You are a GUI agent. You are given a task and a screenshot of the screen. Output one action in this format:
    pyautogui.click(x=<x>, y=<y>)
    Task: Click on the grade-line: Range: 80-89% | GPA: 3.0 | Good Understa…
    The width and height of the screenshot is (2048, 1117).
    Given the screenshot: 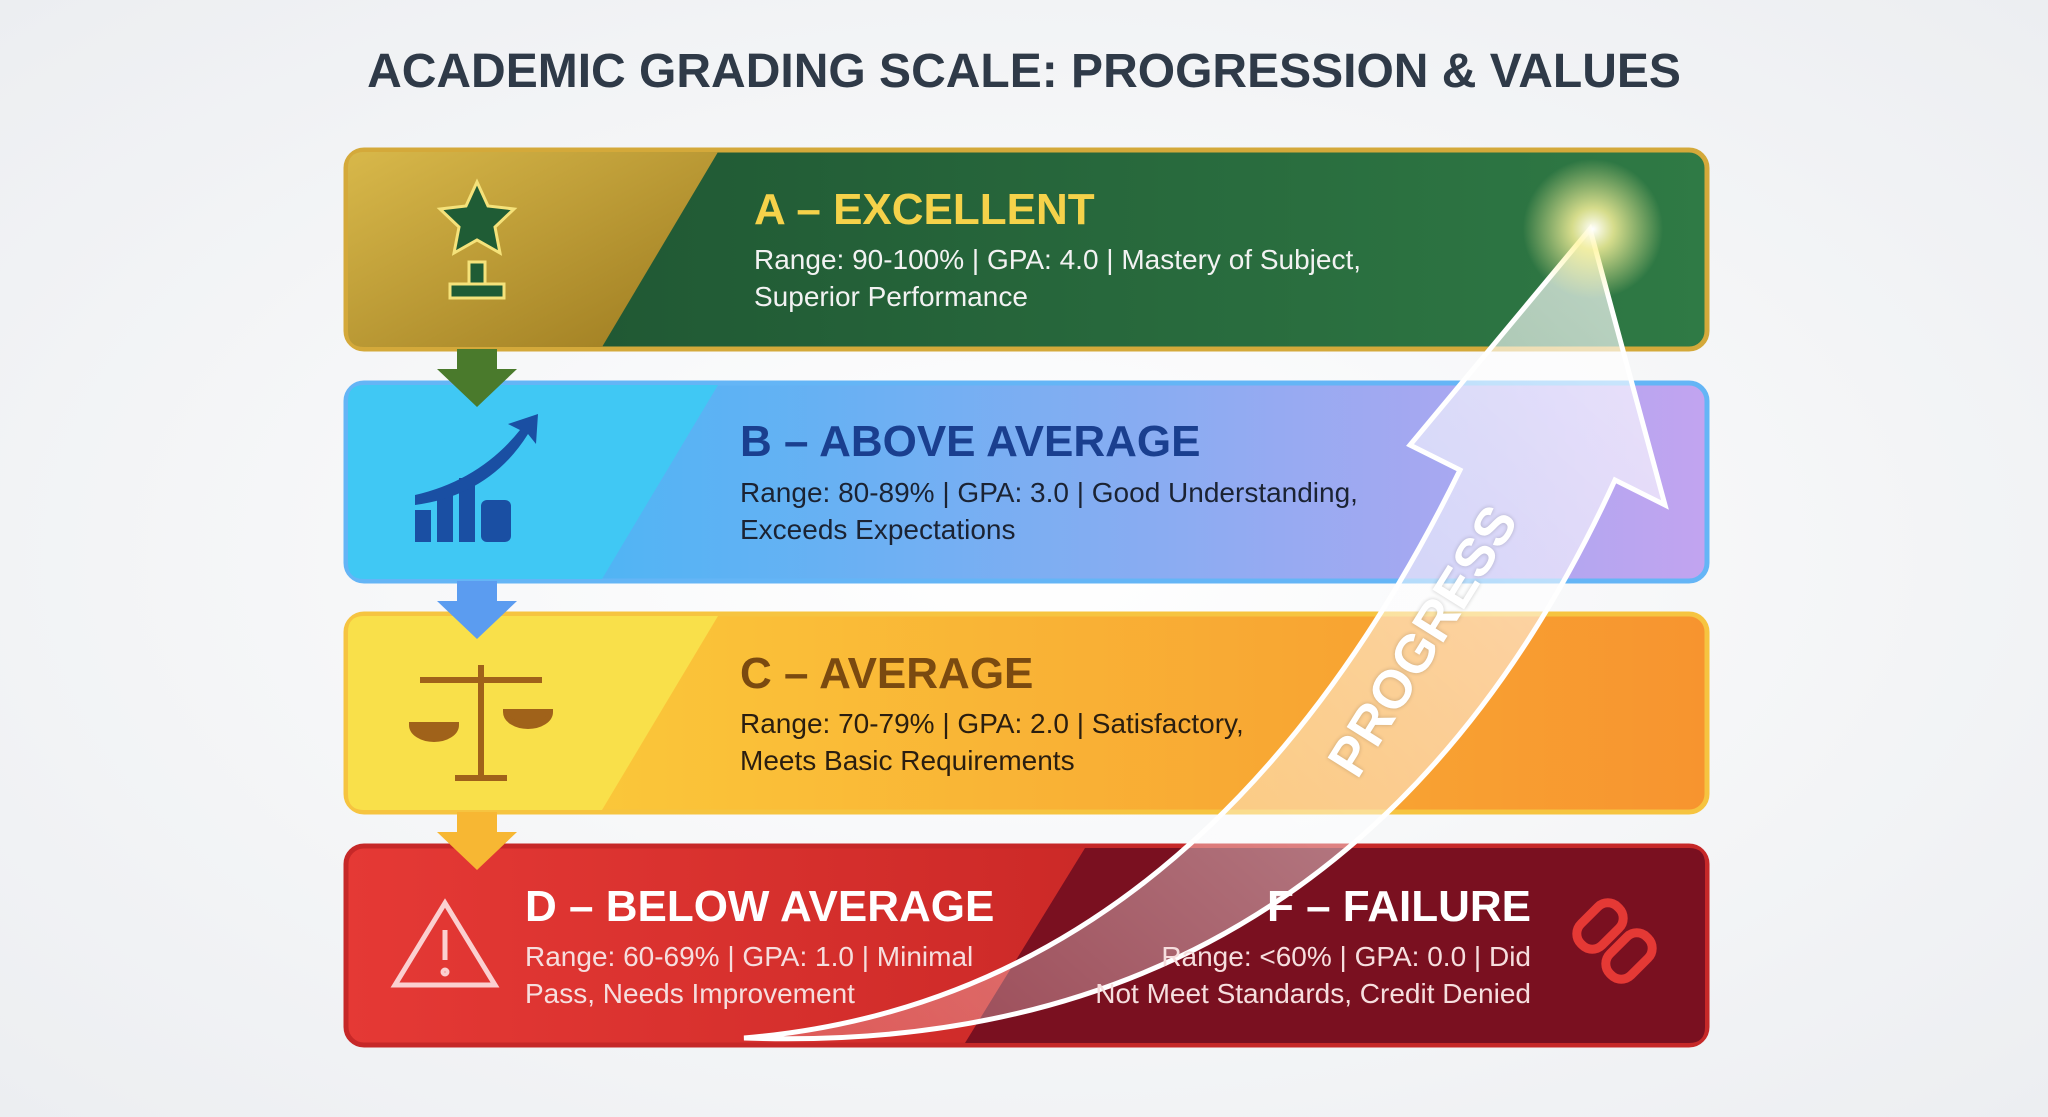 What is the action you would take?
    pyautogui.click(x=1049, y=492)
    